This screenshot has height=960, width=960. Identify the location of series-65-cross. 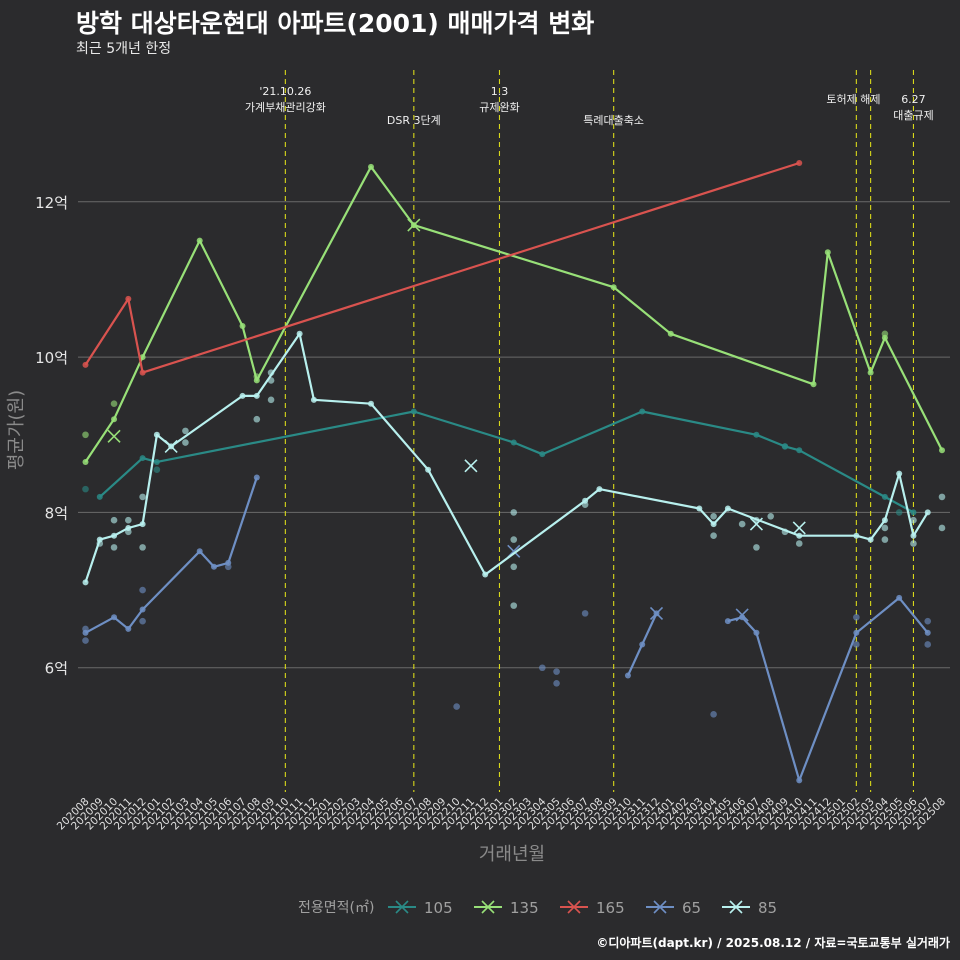
(656, 613).